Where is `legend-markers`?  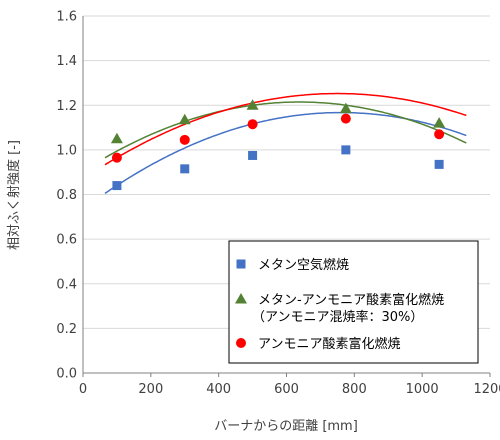
legend-markers is located at coordinates (241, 303).